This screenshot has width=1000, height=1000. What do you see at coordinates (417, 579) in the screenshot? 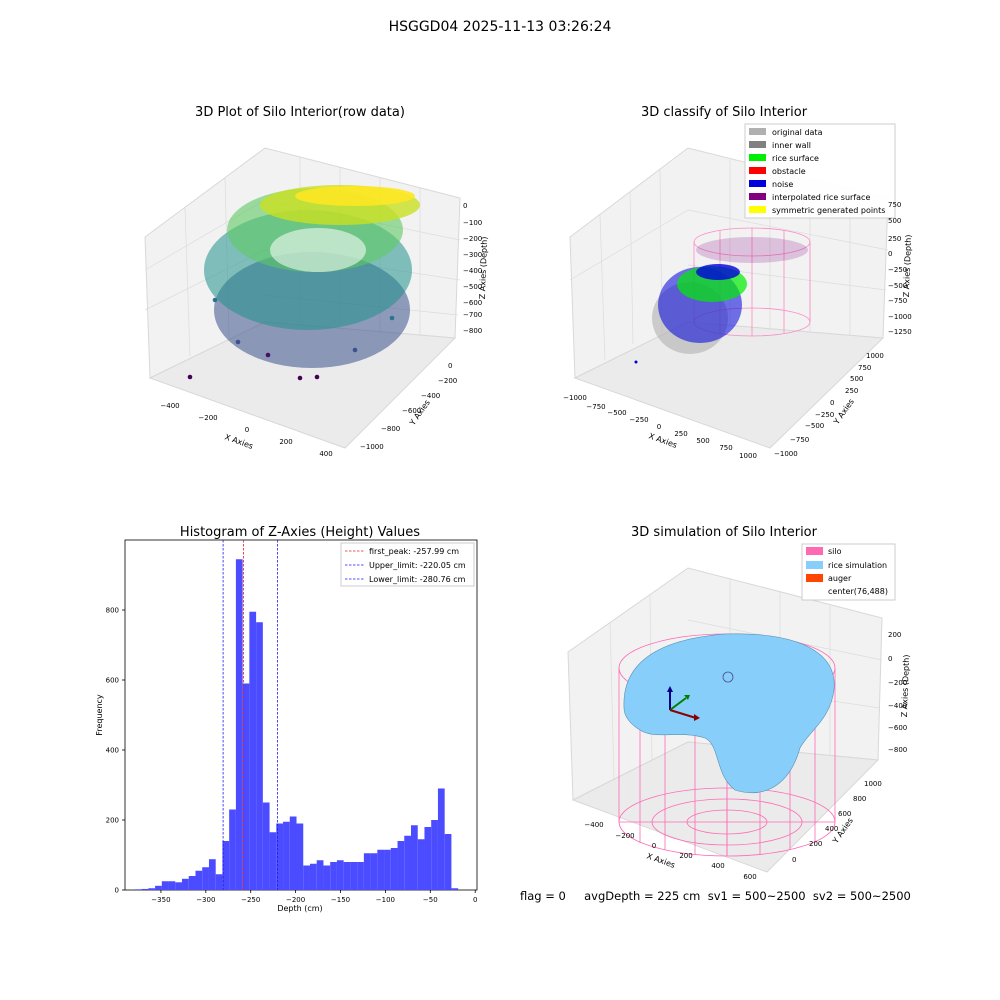
I see `legend-label-lower-limit: Lower_limit: -280.76 cm` at bounding box center [417, 579].